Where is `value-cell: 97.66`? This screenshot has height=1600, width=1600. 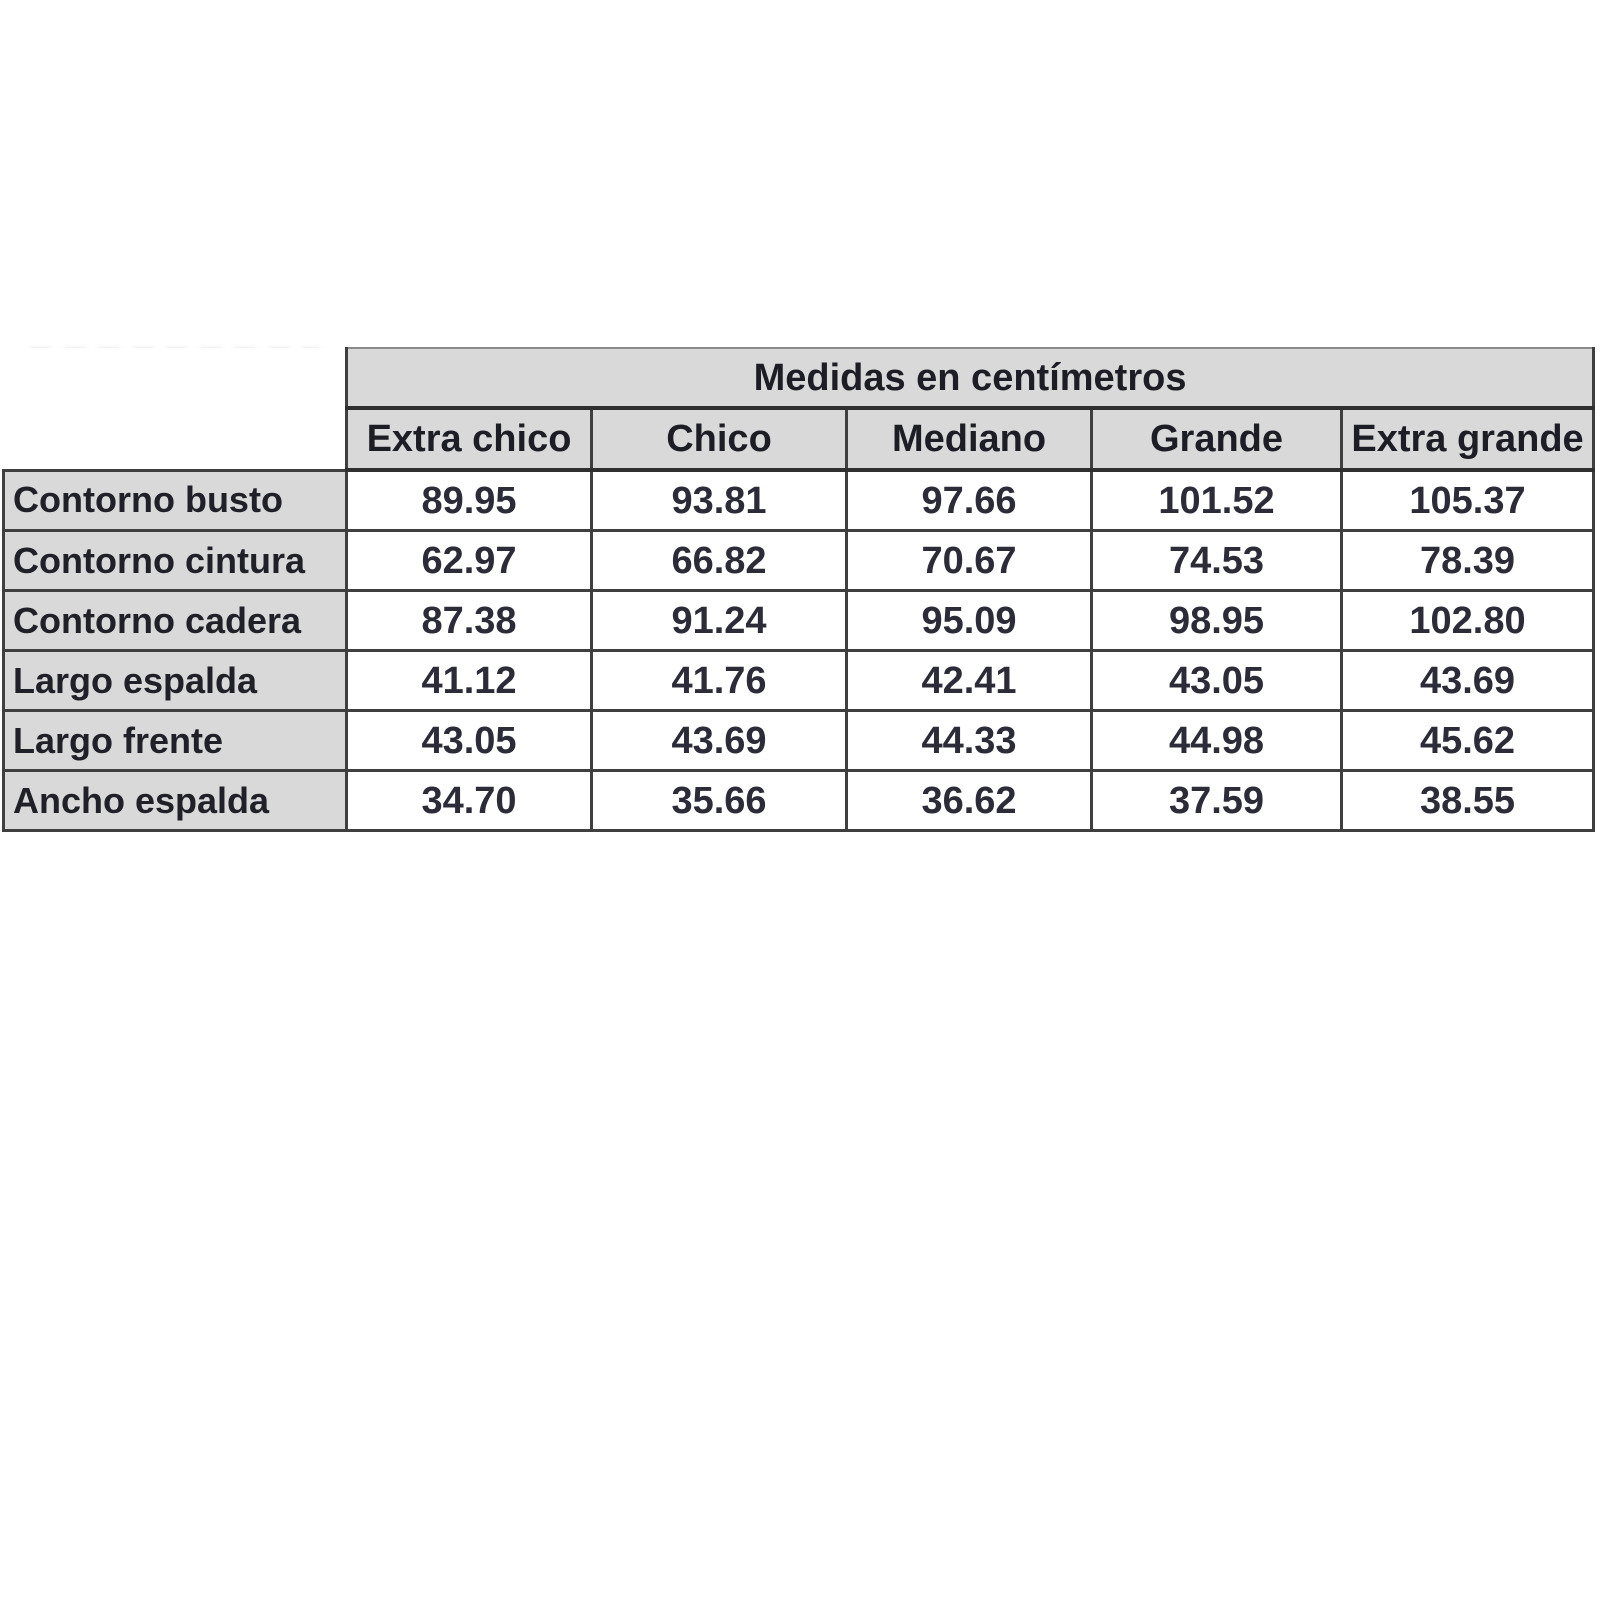 value-cell: 97.66 is located at coordinates (969, 500).